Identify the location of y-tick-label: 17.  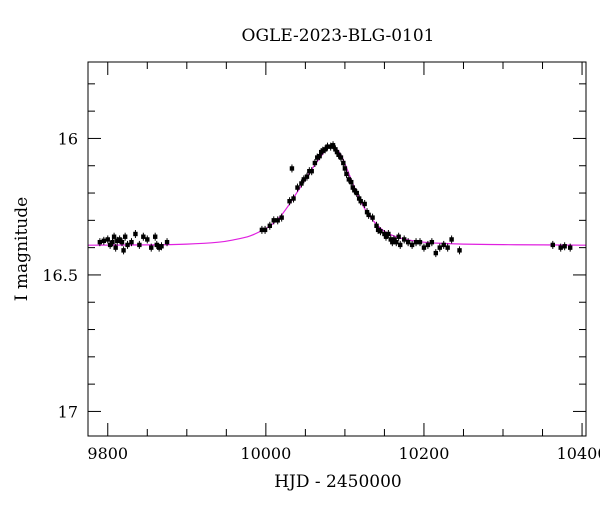
(68, 411).